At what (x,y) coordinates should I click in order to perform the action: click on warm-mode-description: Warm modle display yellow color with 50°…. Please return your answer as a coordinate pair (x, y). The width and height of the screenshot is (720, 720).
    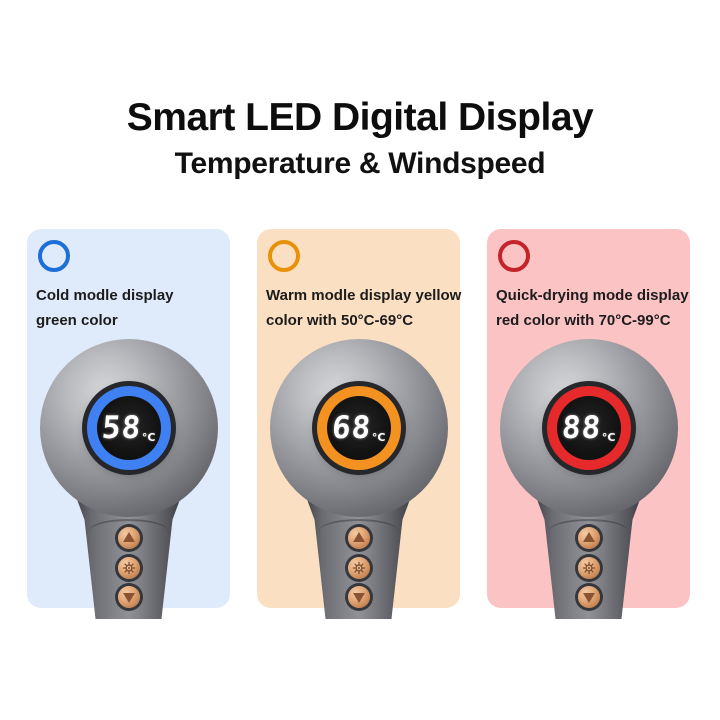
    Looking at the image, I should click on (364, 309).